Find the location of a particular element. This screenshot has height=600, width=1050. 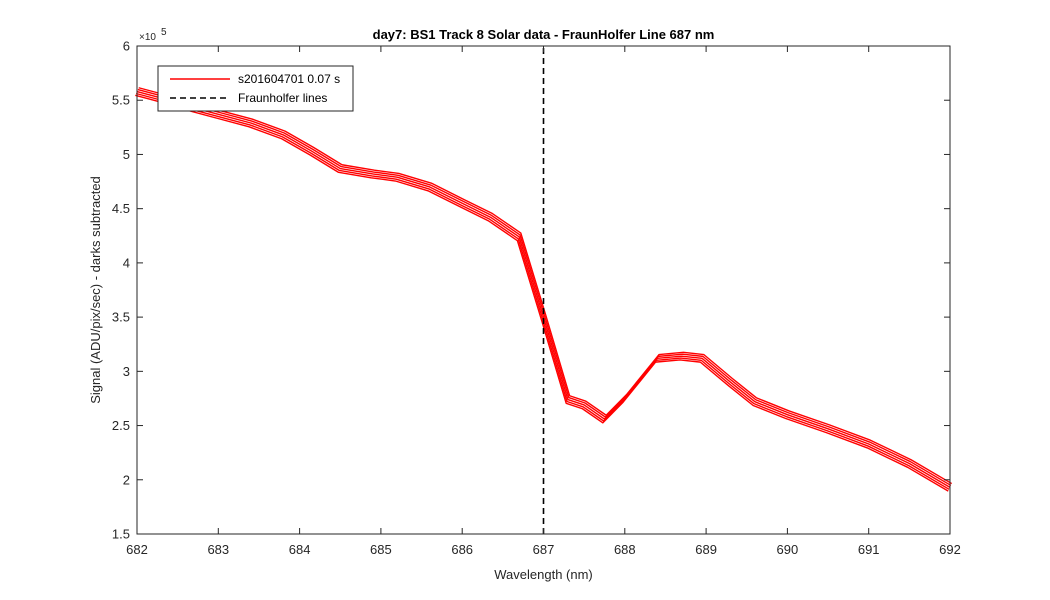

y-tick-label: 2 is located at coordinates (126, 479).